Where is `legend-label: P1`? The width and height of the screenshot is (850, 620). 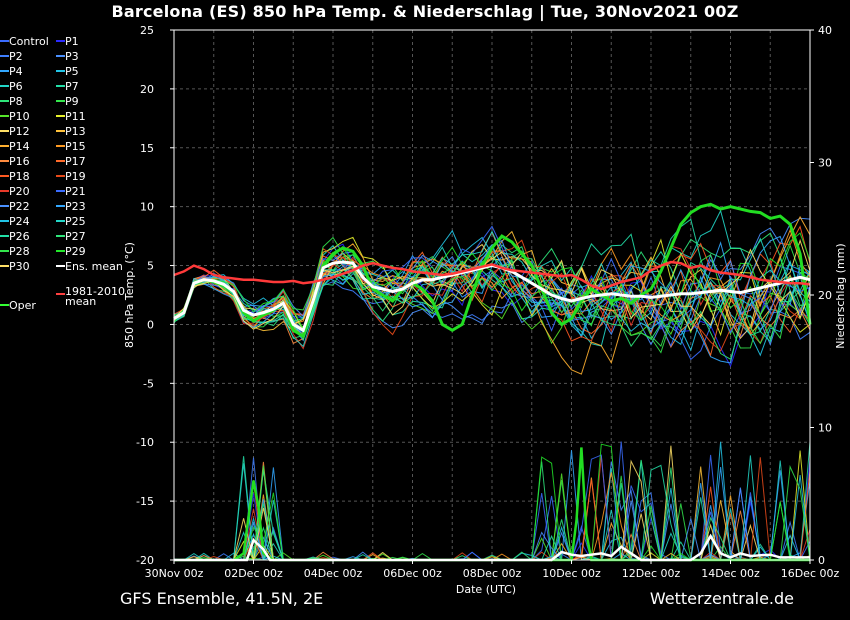 legend-label: P1 is located at coordinates (72, 41).